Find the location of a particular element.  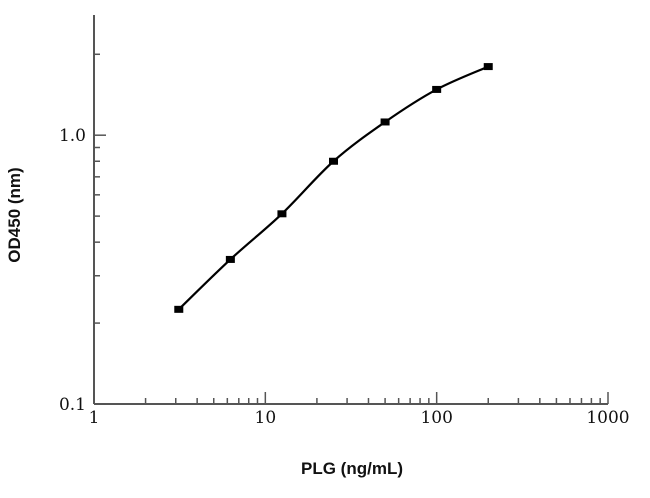

x-tick-label: 10 is located at coordinates (266, 418).